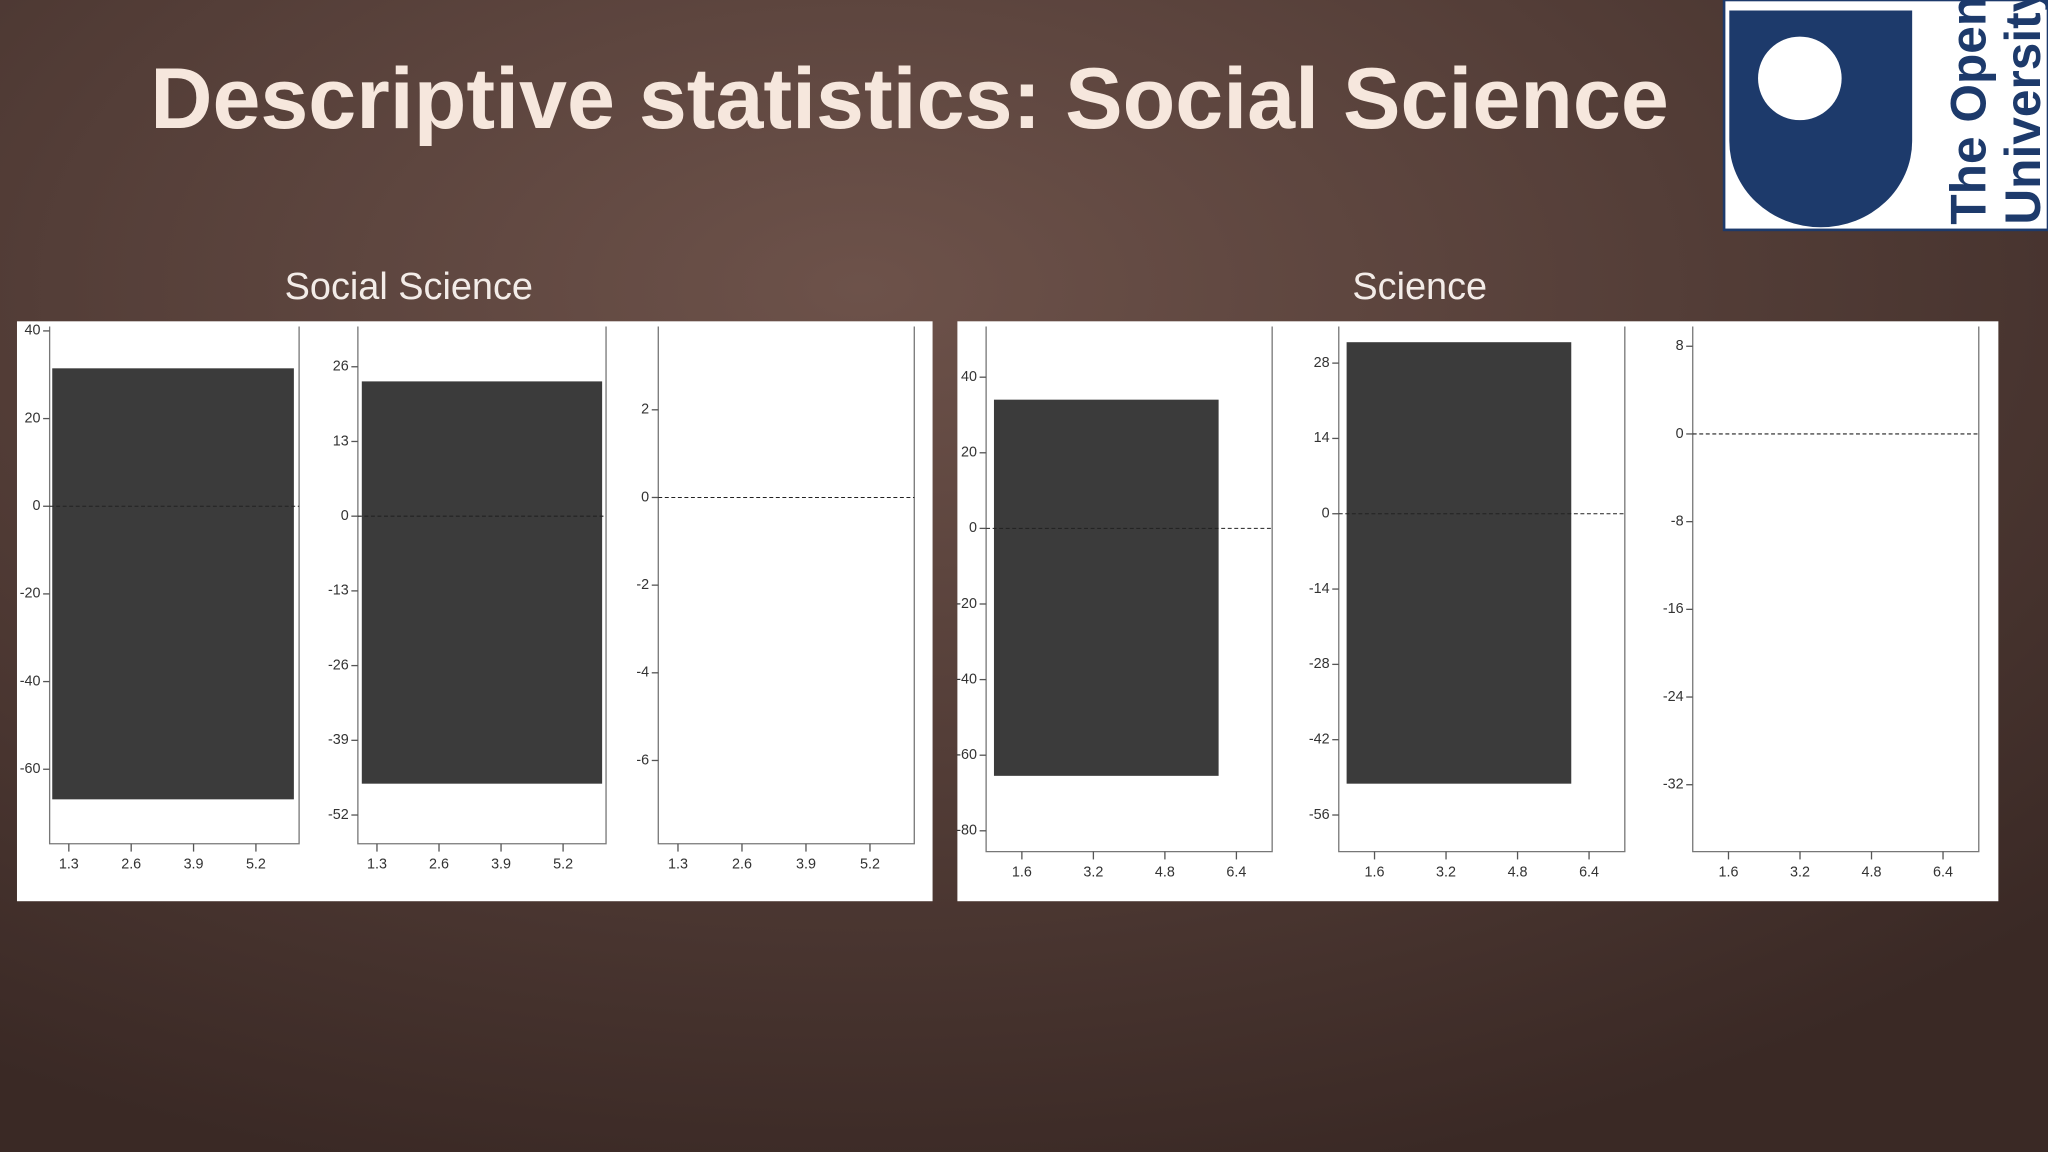  What do you see at coordinates (1319, 589) in the screenshot?
I see `y-tick-label: -14` at bounding box center [1319, 589].